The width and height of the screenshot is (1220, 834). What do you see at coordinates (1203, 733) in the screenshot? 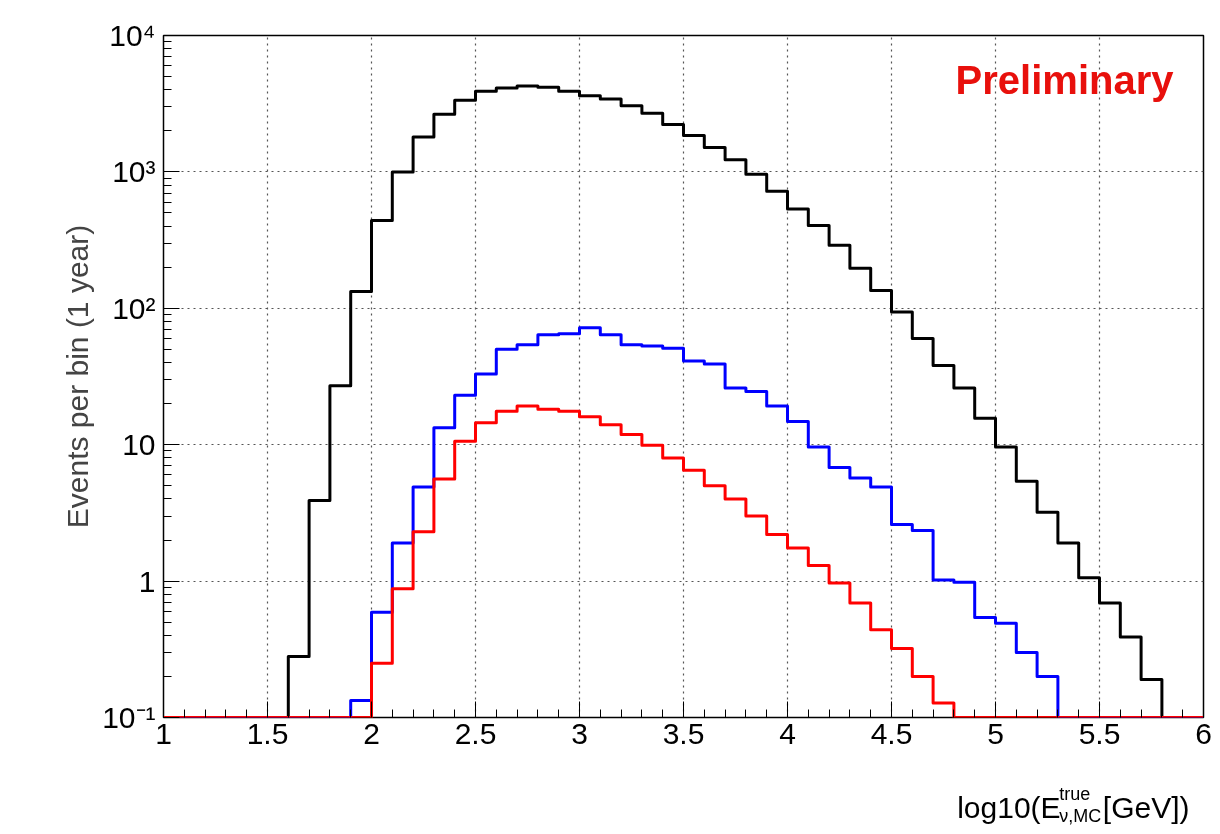
I see `x-tick-label: 6` at bounding box center [1203, 733].